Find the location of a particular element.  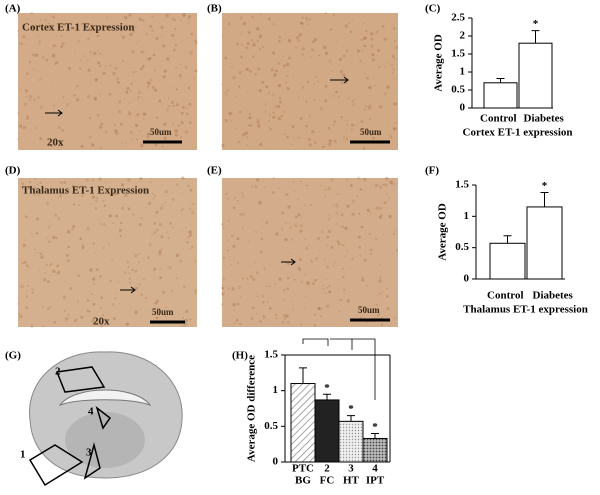

arrow is located at coordinates (288, 262).